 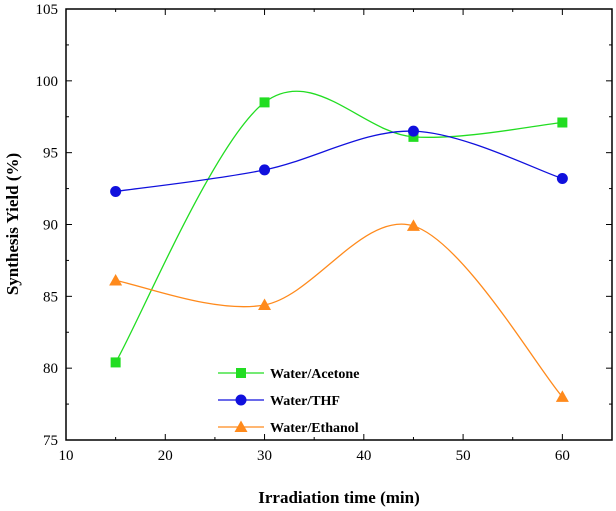 What do you see at coordinates (50, 441) in the screenshot?
I see `y-tick-label: 75` at bounding box center [50, 441].